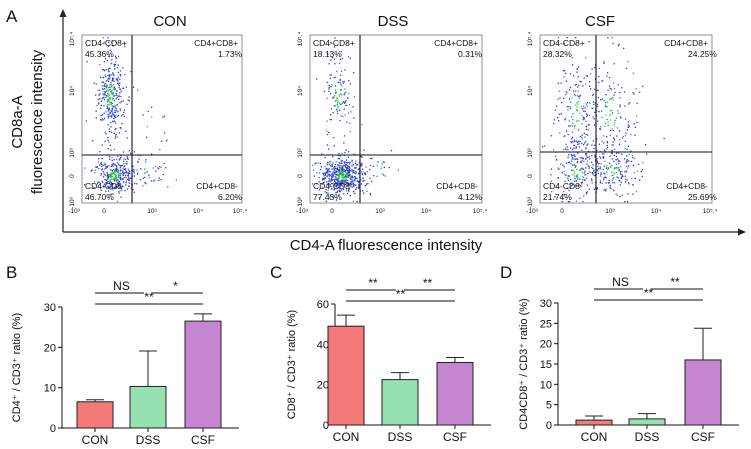 The height and width of the screenshot is (449, 751). What do you see at coordinates (300, 202) in the screenshot?
I see `y-tick-label: -10³` at bounding box center [300, 202].